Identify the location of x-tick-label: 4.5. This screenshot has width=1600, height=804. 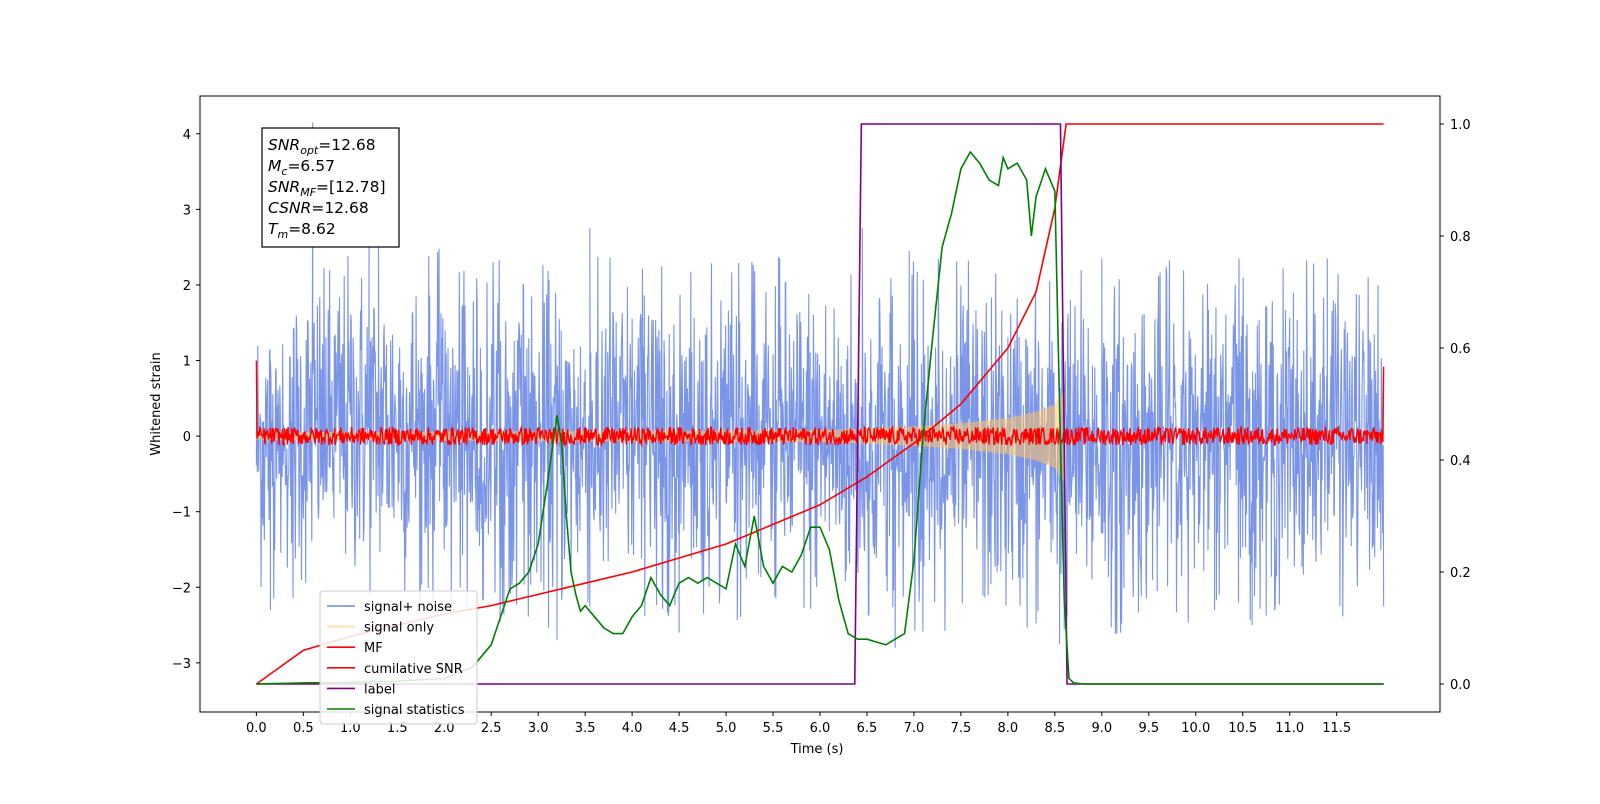
(679, 728).